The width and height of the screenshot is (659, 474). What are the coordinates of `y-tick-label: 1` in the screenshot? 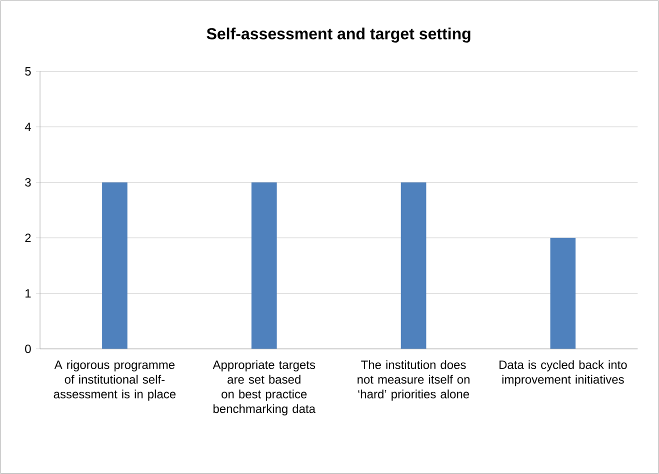 It's located at (28, 293).